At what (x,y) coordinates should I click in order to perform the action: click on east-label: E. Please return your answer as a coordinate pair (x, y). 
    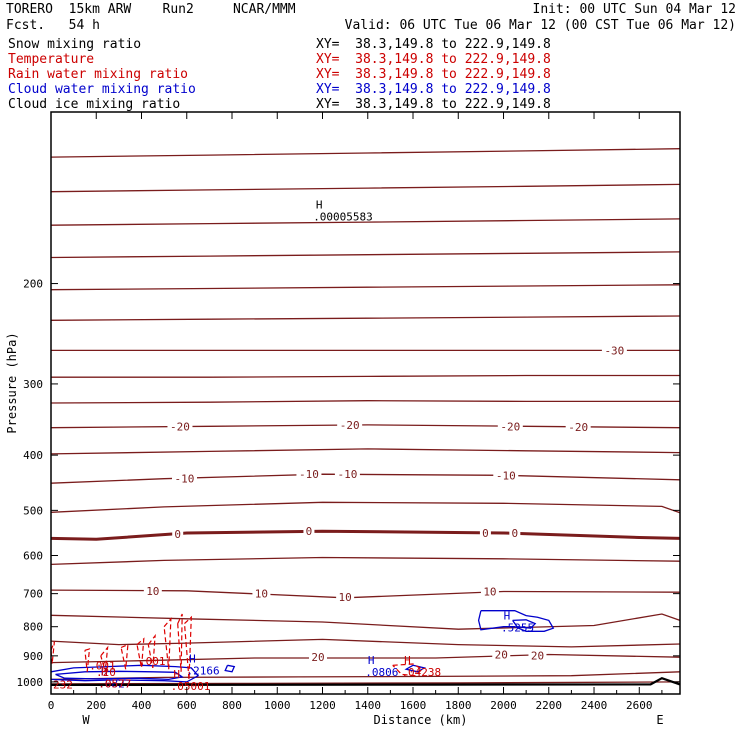
    Looking at the image, I should click on (659, 720).